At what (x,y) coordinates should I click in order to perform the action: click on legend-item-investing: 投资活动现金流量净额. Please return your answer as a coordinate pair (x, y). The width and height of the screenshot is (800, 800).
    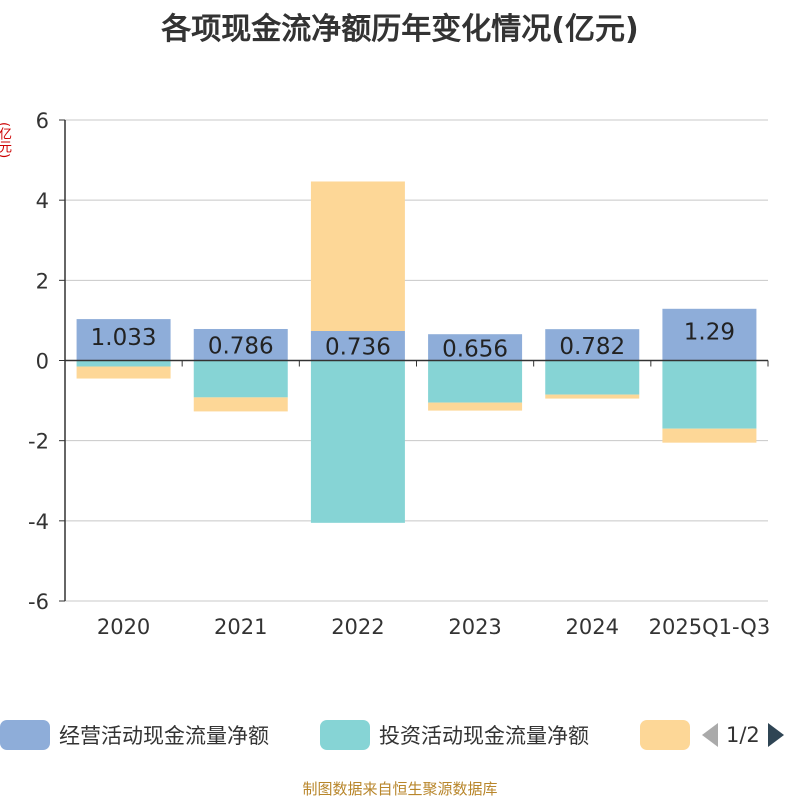
    Looking at the image, I should click on (454, 735).